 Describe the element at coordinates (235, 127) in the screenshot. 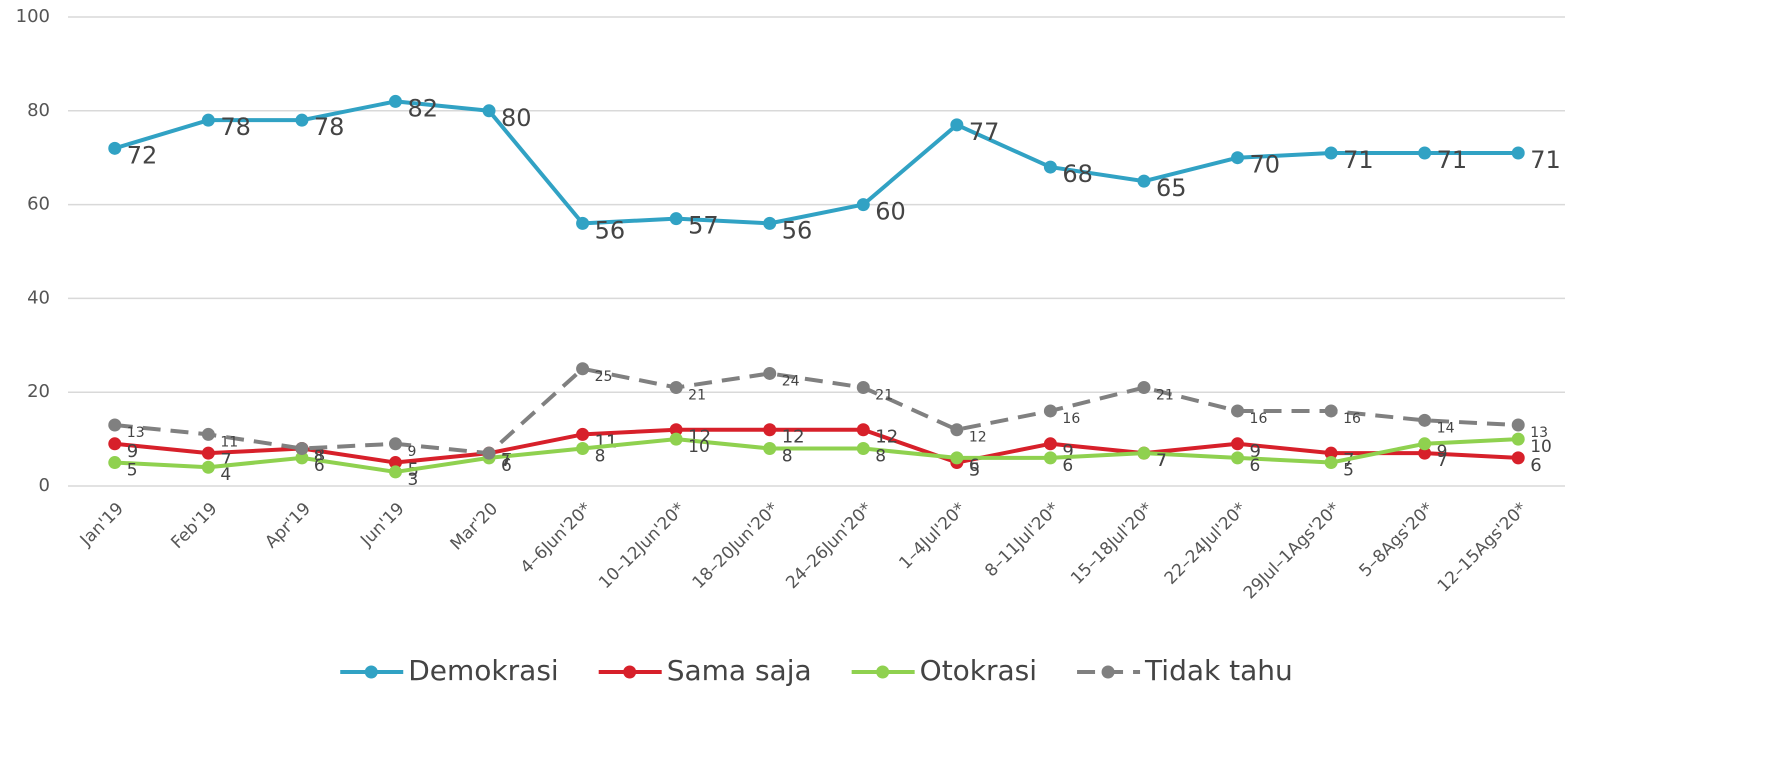

I see `data-label: 78` at that location.